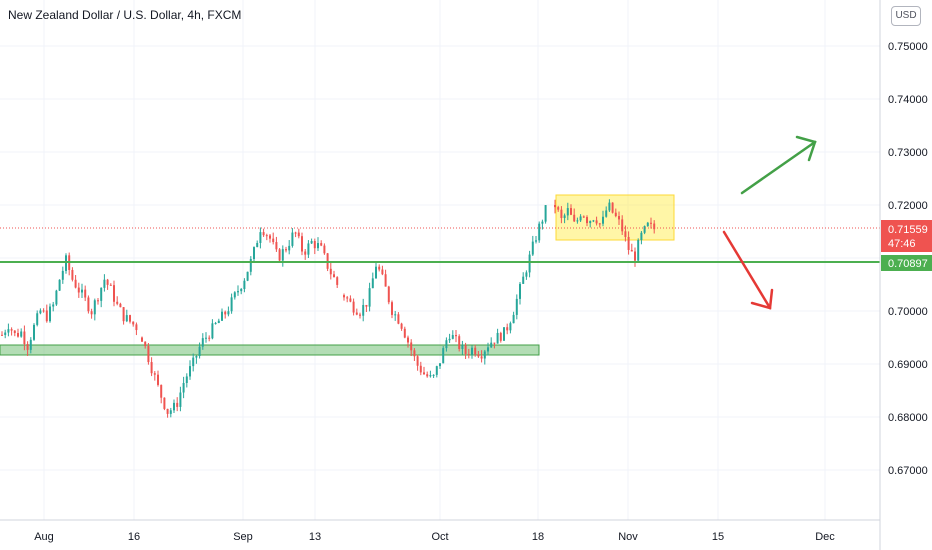  I want to click on up-arrow-drawing, so click(778, 165).